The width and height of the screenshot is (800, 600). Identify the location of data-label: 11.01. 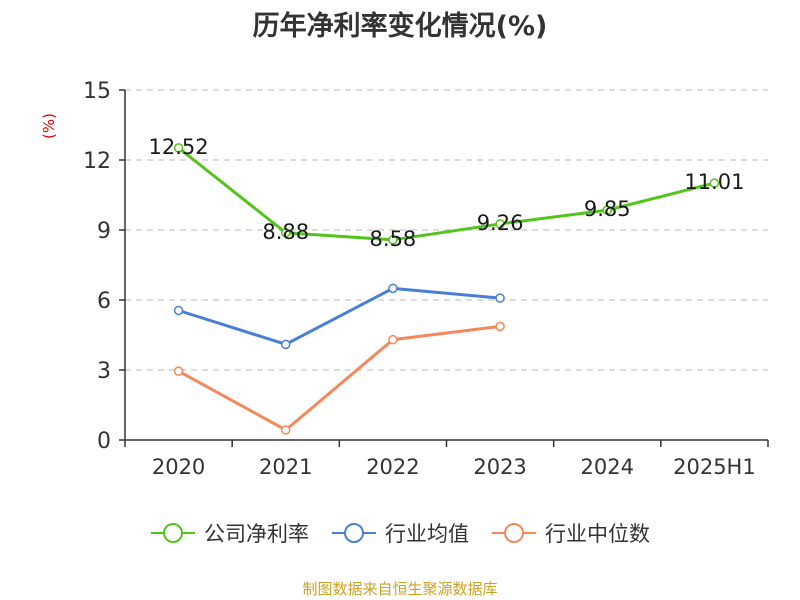
(714, 182).